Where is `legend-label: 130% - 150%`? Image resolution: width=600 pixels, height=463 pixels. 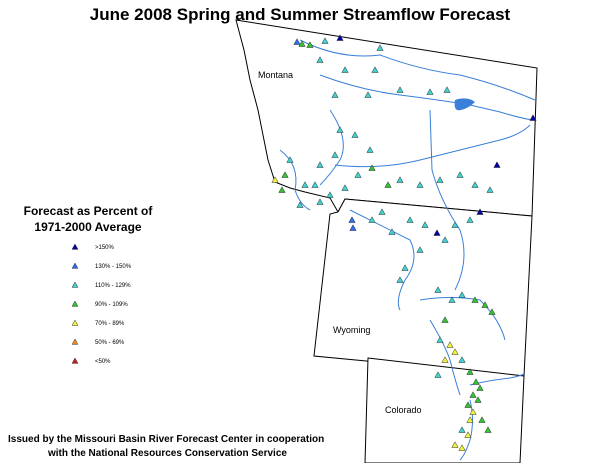
legend-label: 130% - 150% is located at coordinates (113, 267).